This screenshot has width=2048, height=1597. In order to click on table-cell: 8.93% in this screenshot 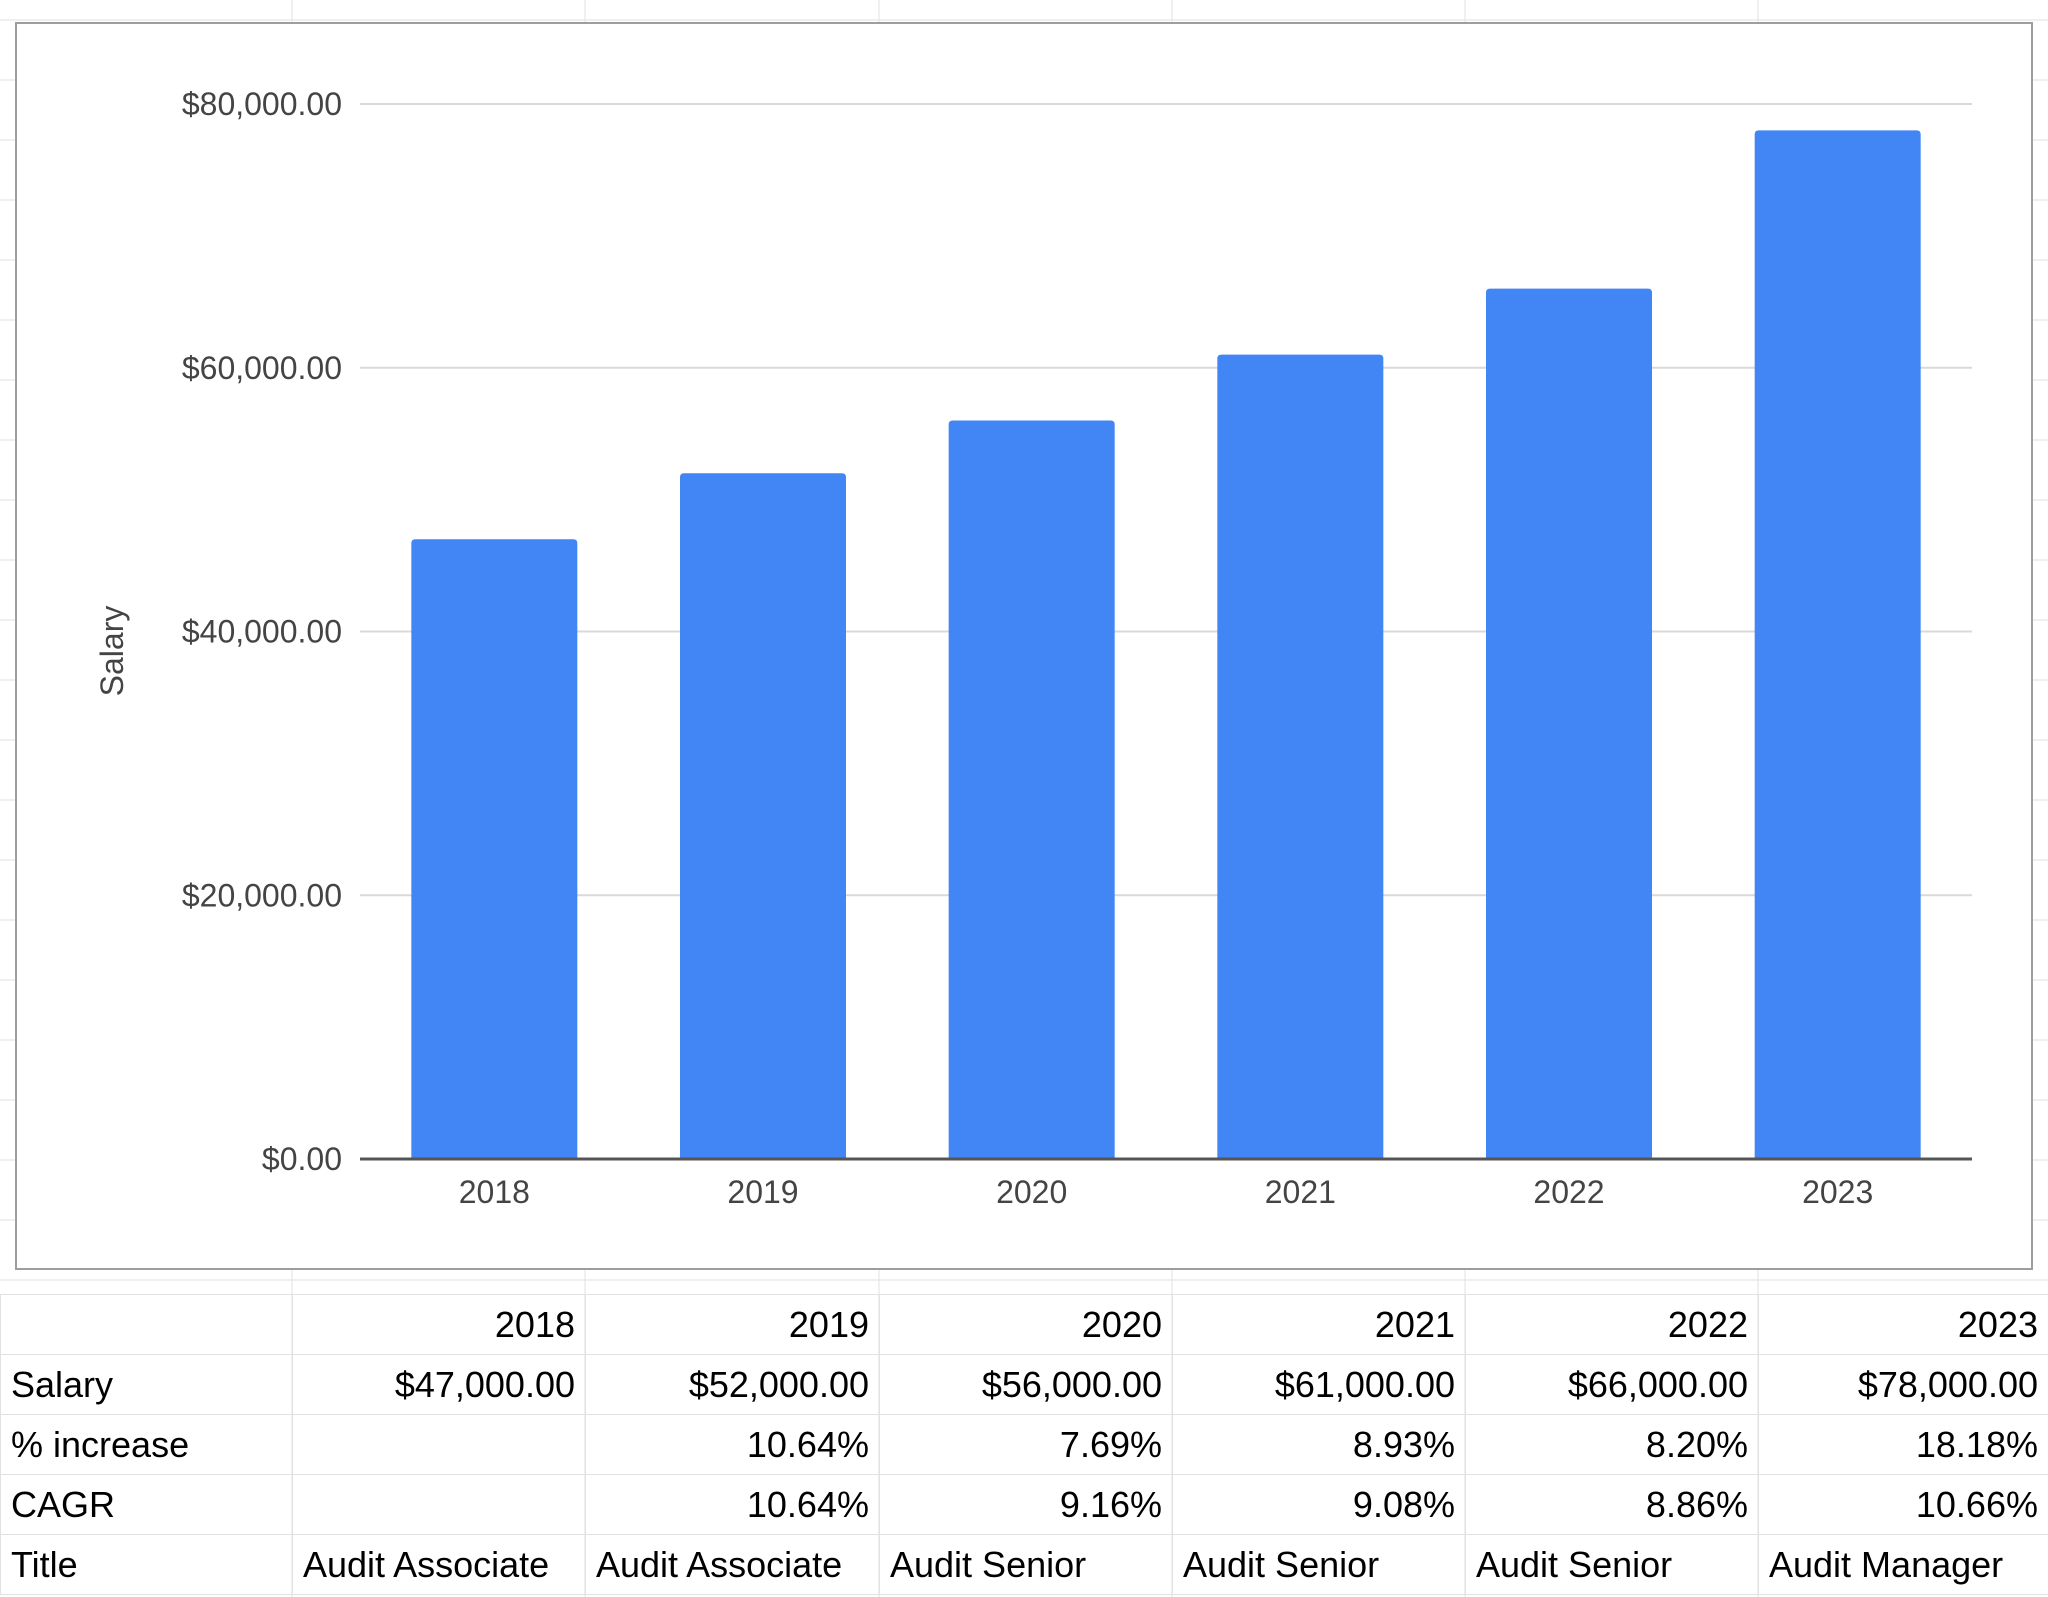, I will do `click(1319, 1444)`.